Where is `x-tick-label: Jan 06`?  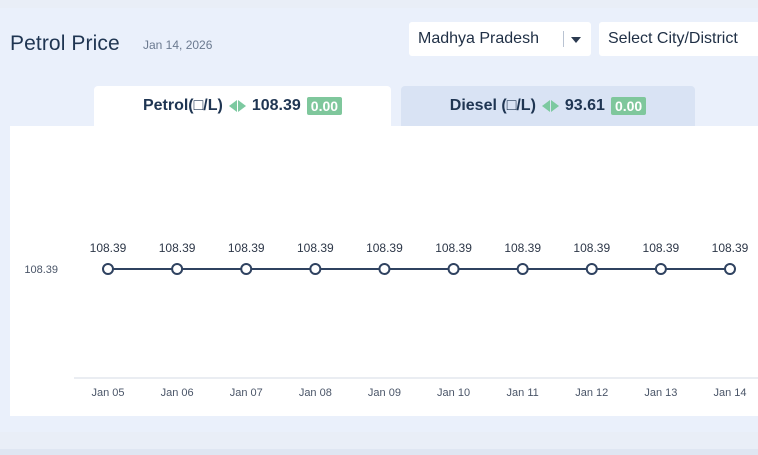 x-tick-label: Jan 06 is located at coordinates (177, 393).